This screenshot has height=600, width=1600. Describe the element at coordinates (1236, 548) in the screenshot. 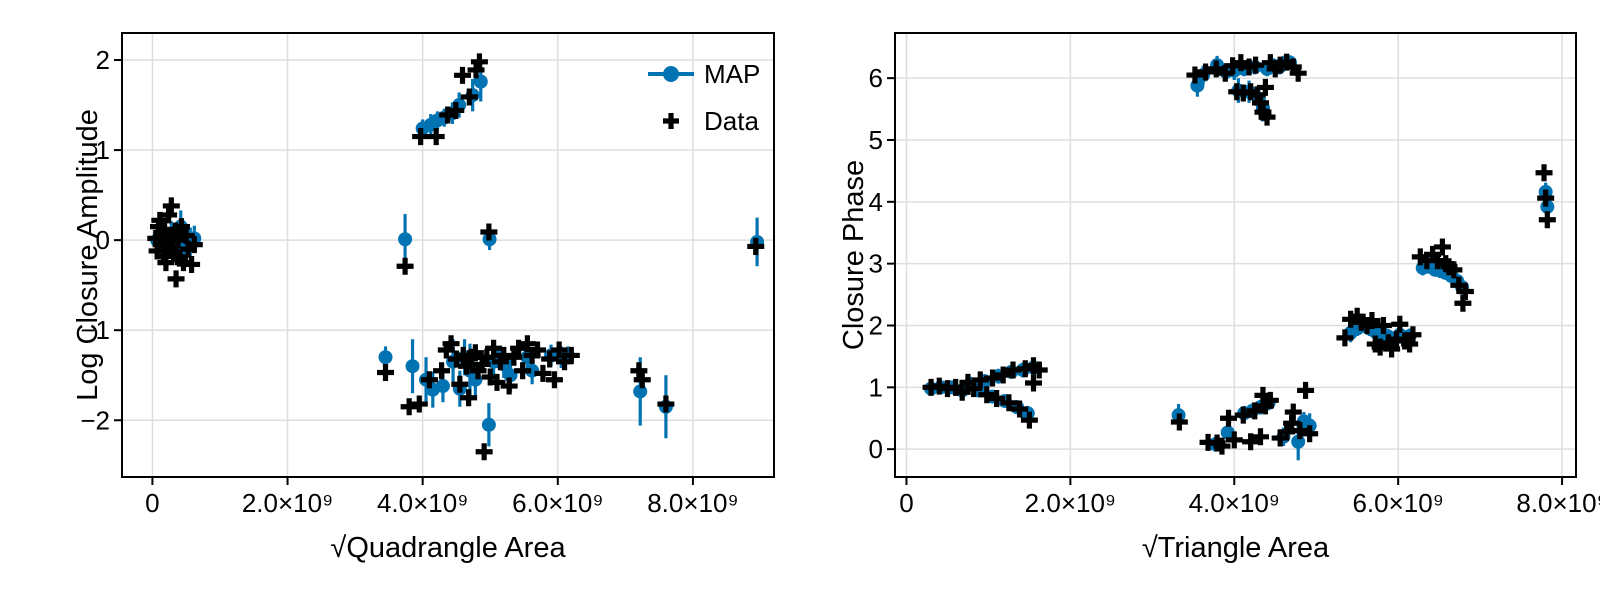

I see `x-axis-label: √Triangle Area` at that location.